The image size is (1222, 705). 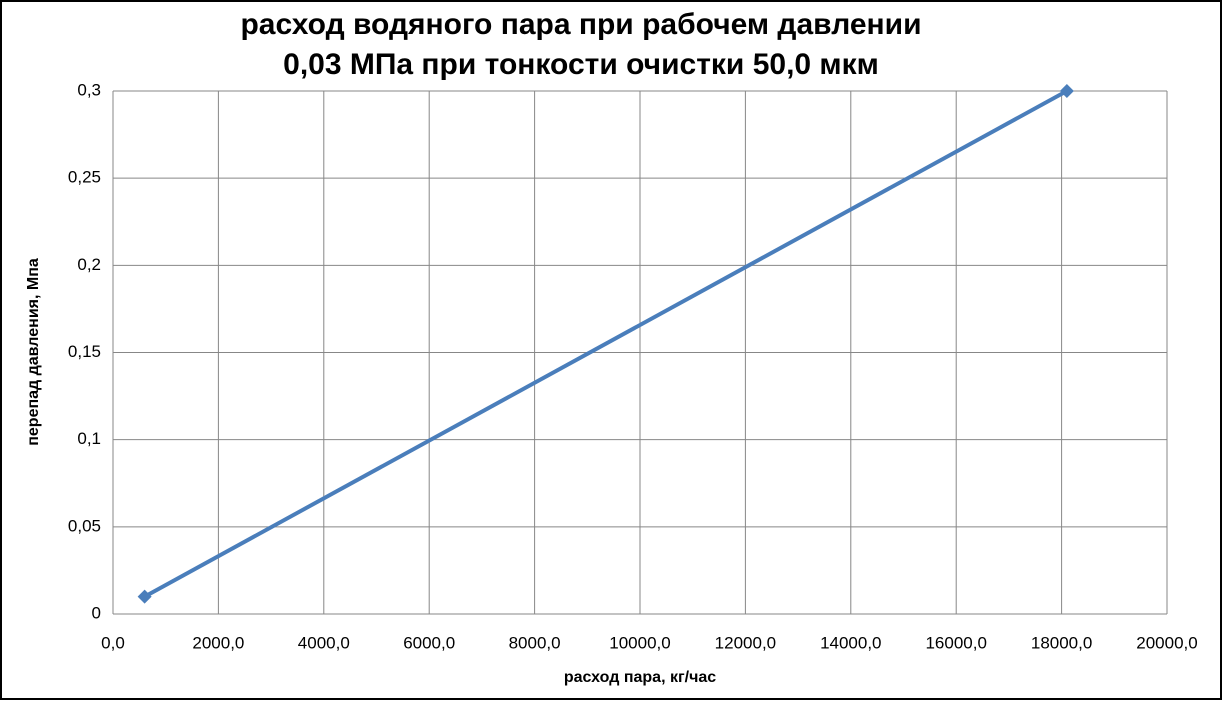 What do you see at coordinates (89, 438) in the screenshot?
I see `y-tick-label: 0,1` at bounding box center [89, 438].